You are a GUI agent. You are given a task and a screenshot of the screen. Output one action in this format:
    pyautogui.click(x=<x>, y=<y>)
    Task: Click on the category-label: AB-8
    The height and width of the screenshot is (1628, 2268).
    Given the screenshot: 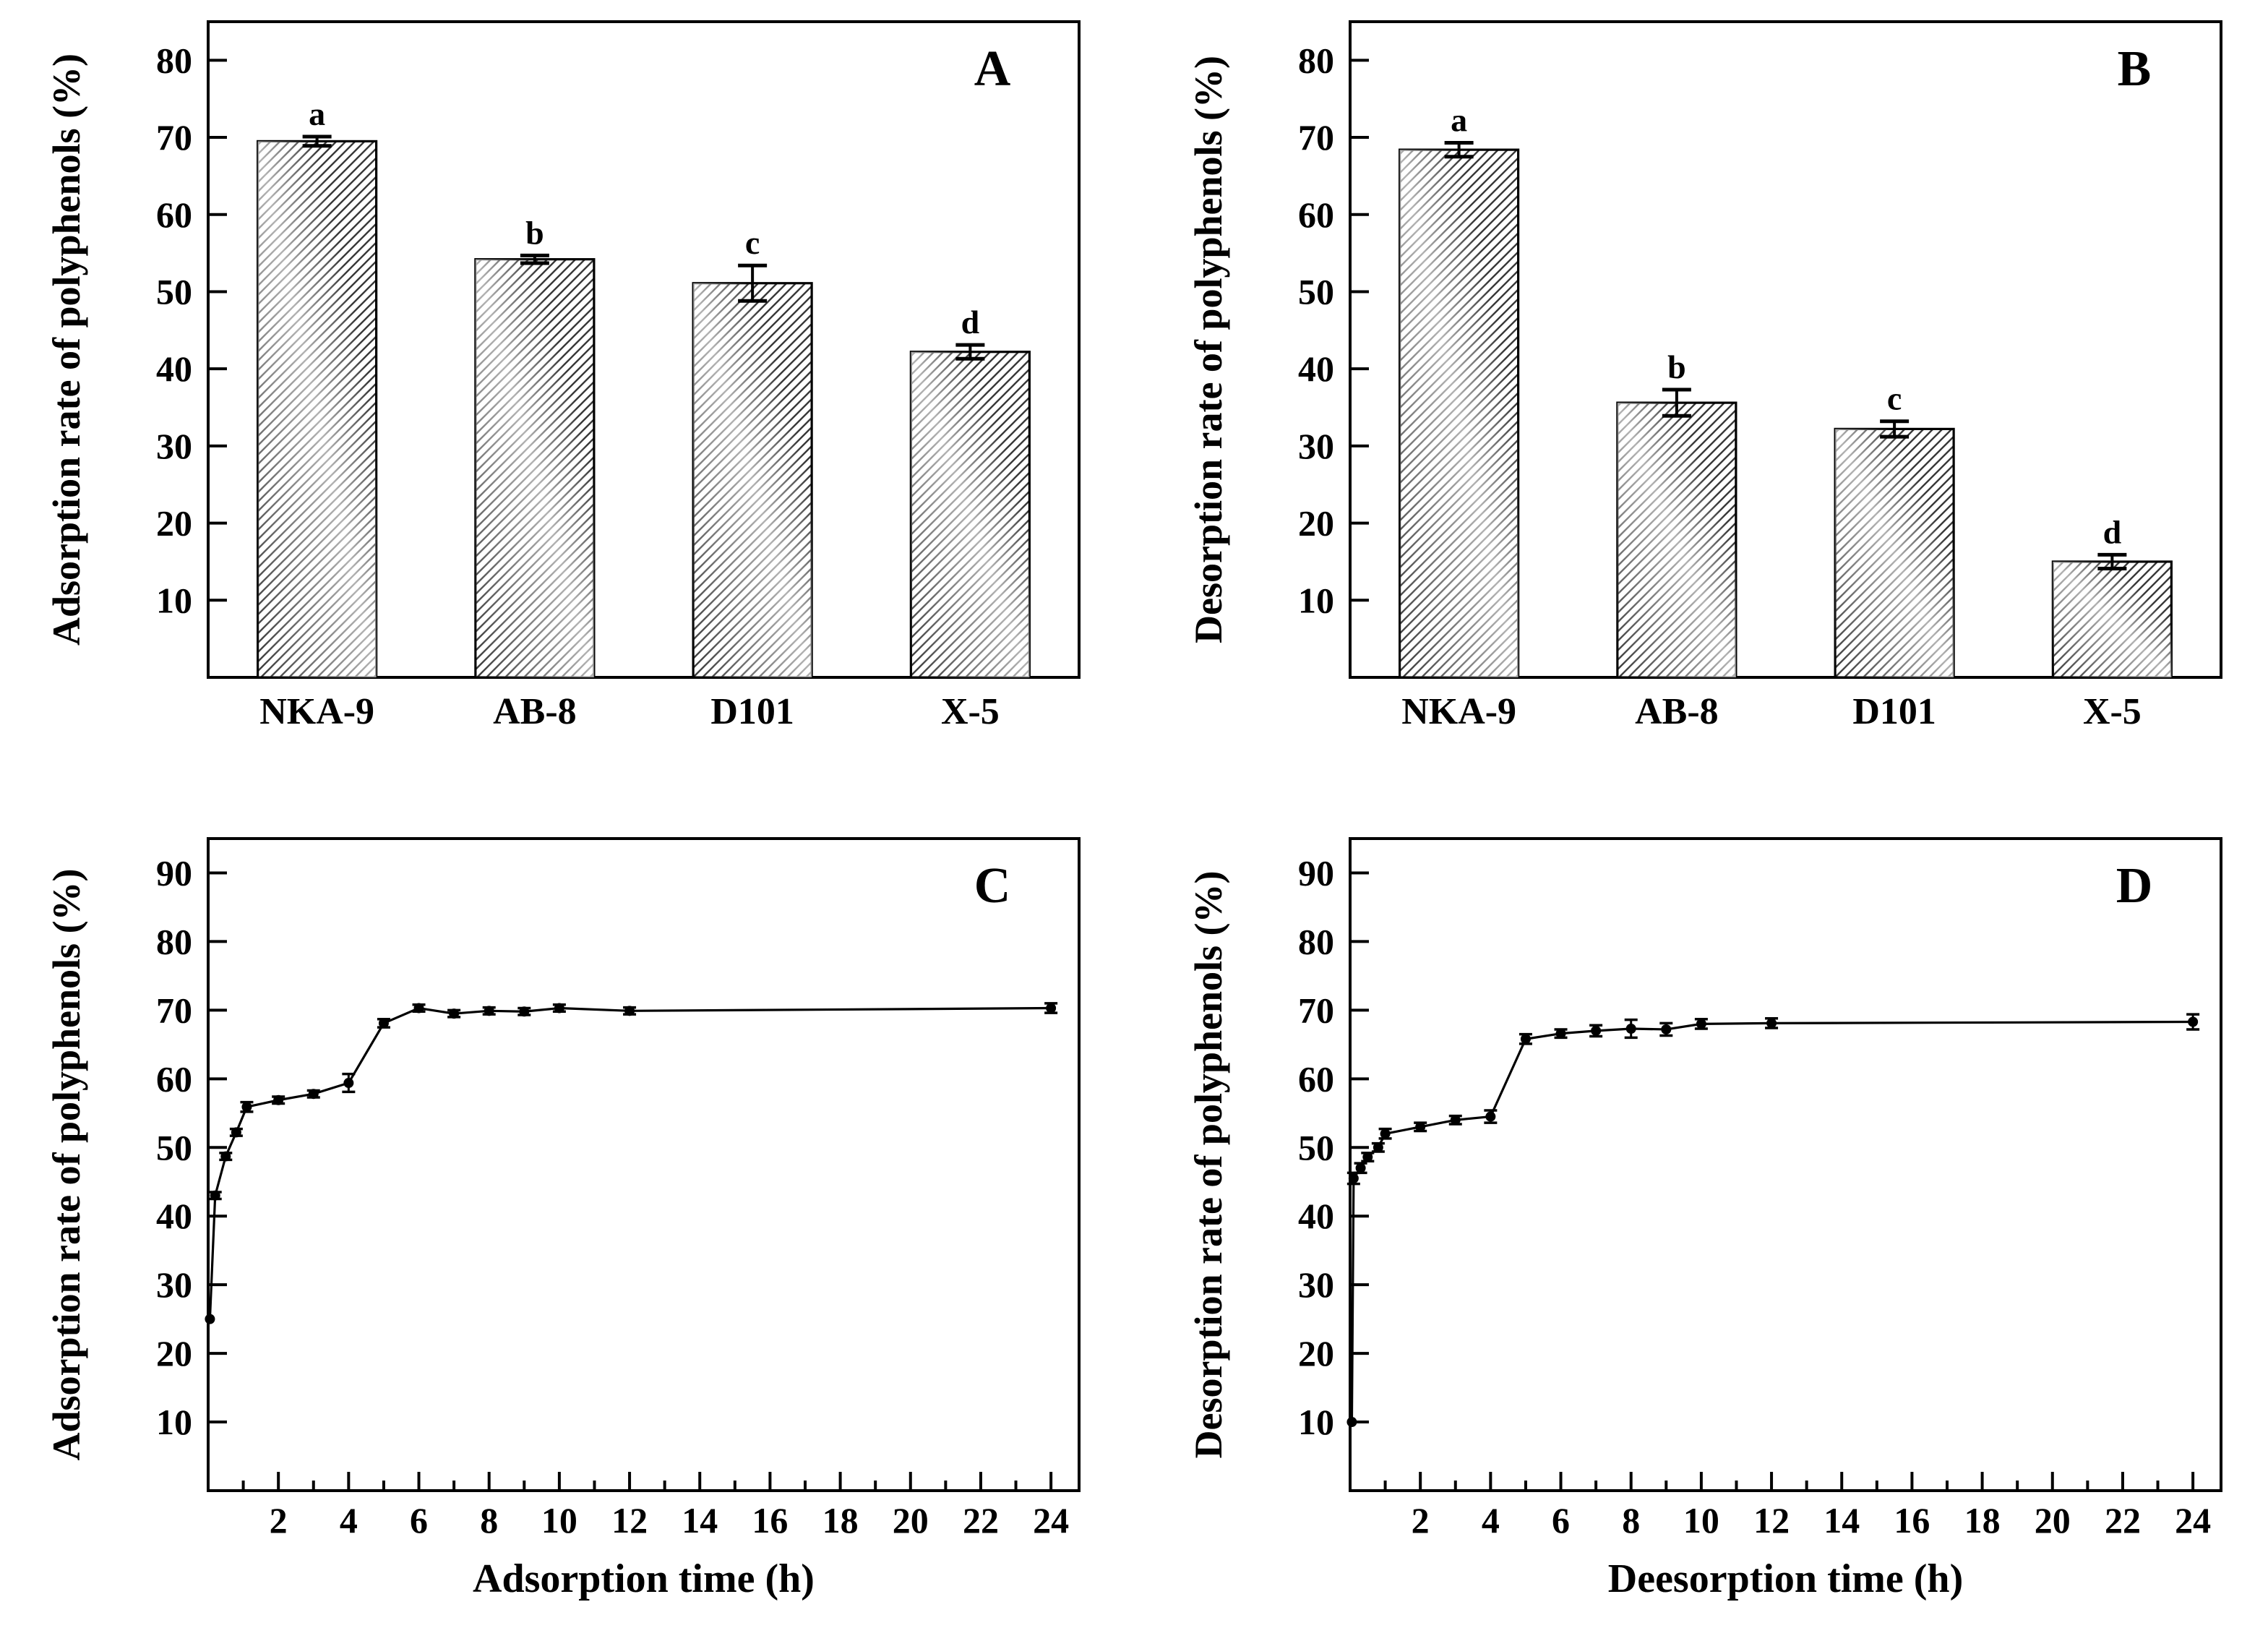 What is the action you would take?
    pyautogui.click(x=535, y=711)
    